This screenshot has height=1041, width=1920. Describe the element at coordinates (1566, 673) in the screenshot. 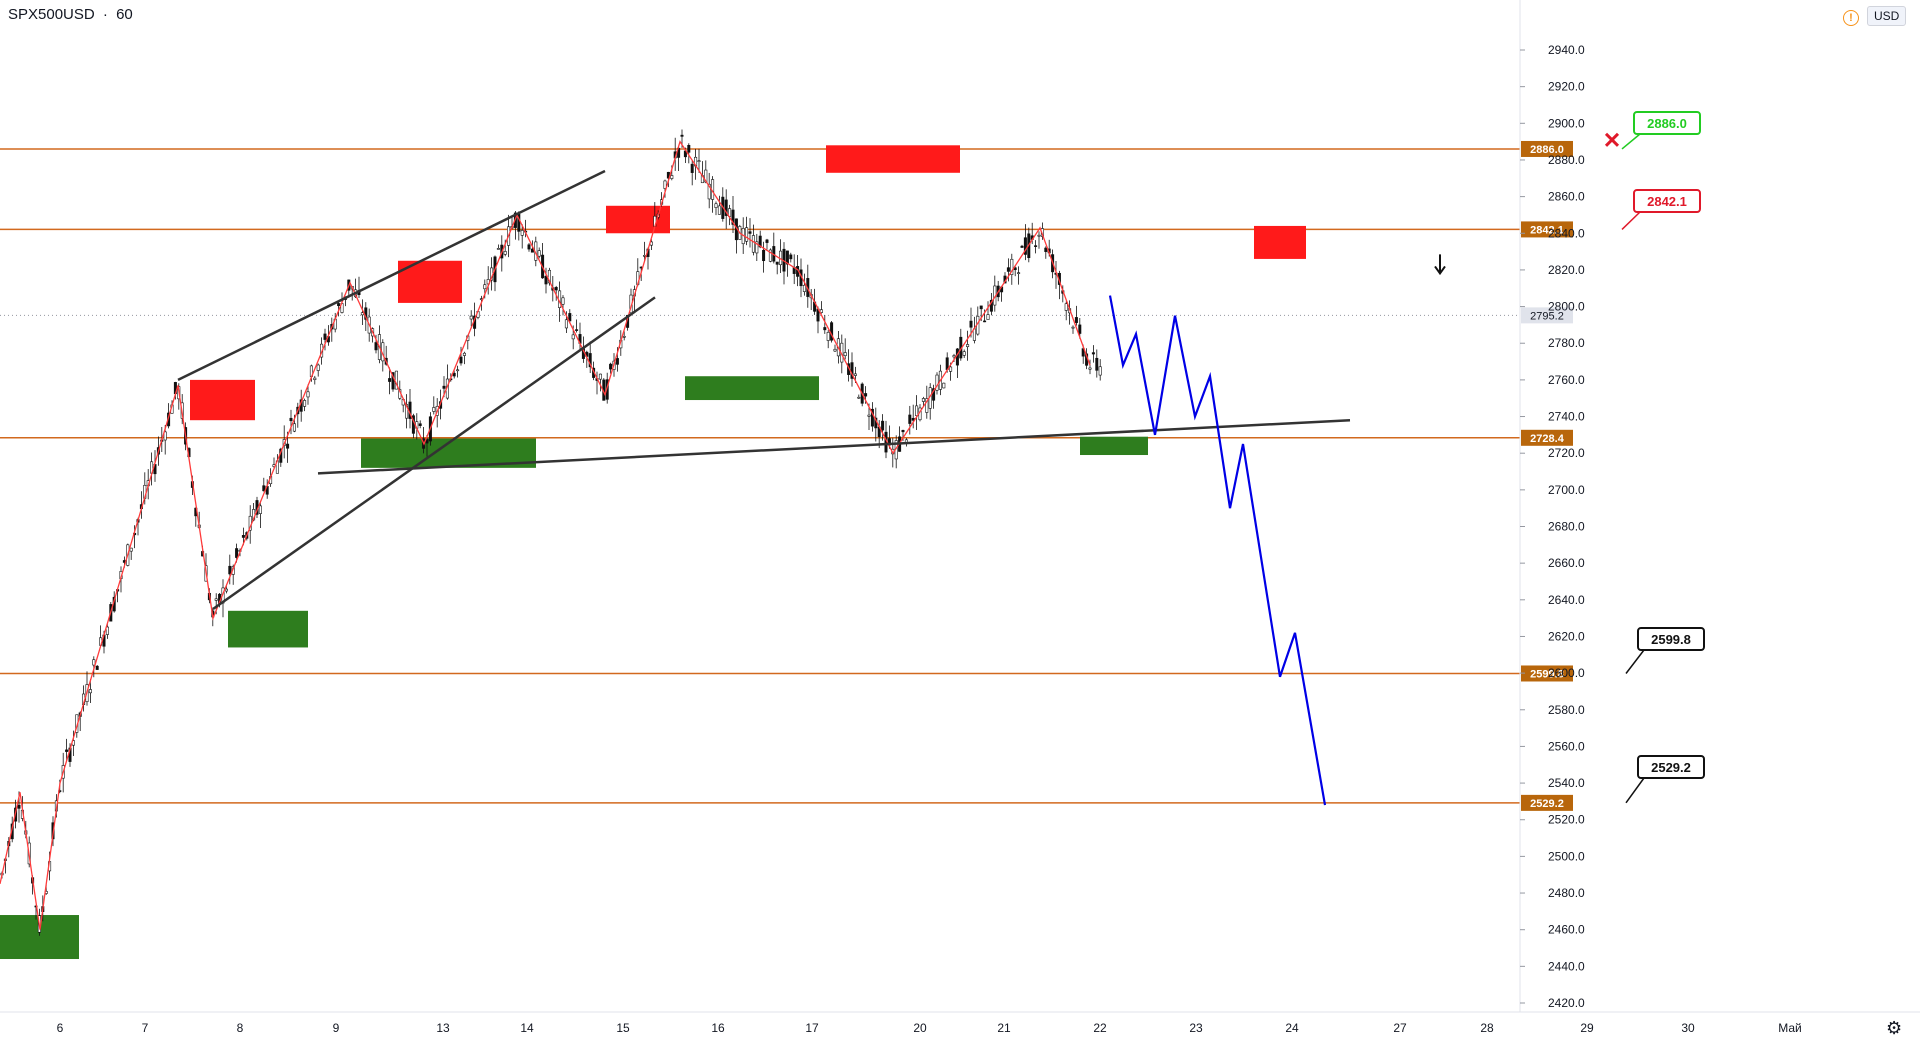

I see `y-tick-label: 2600.0` at that location.